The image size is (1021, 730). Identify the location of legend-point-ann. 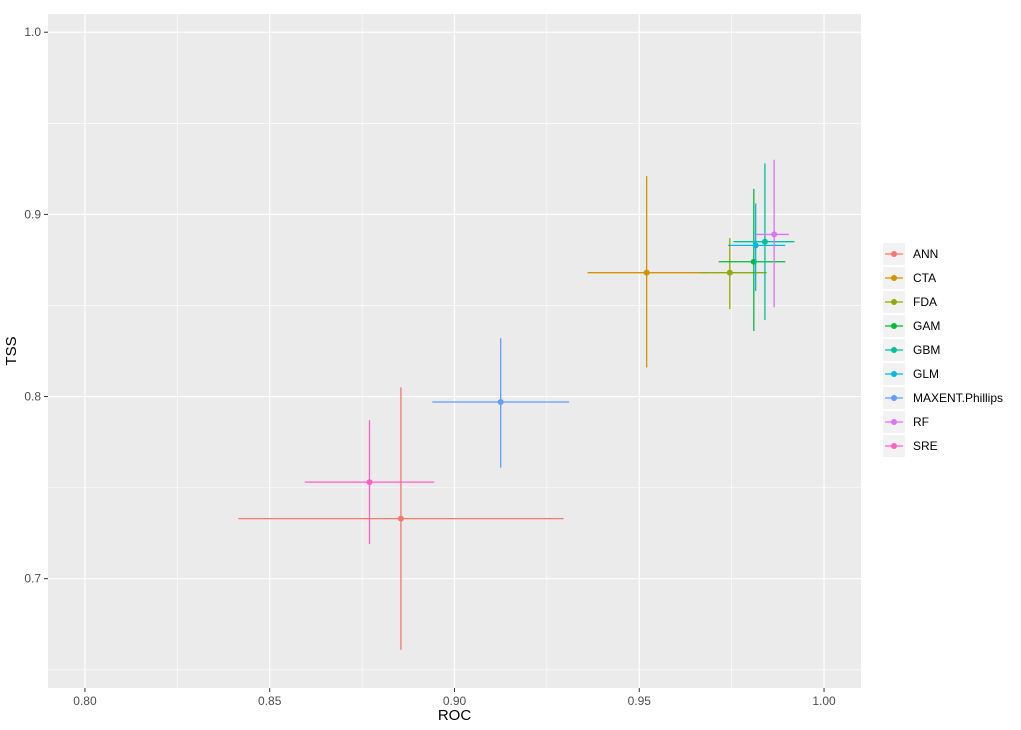
(894, 254).